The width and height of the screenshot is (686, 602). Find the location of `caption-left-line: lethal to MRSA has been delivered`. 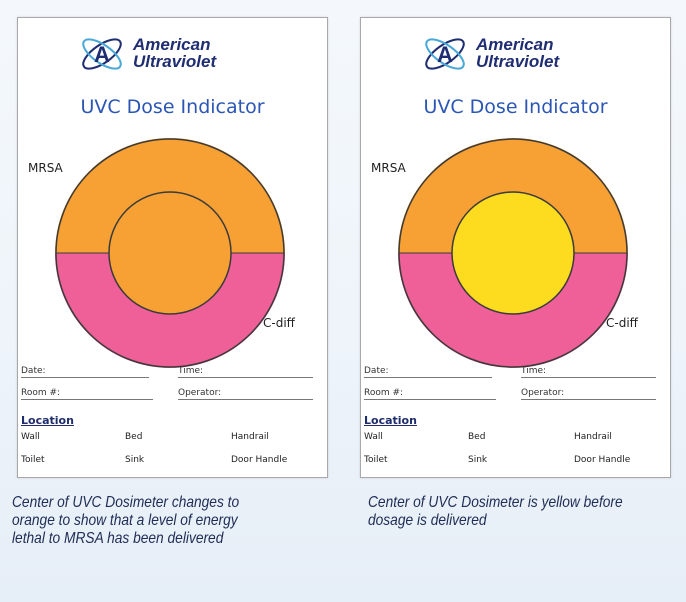

caption-left-line: lethal to MRSA has been delivered is located at coordinates (118, 538).